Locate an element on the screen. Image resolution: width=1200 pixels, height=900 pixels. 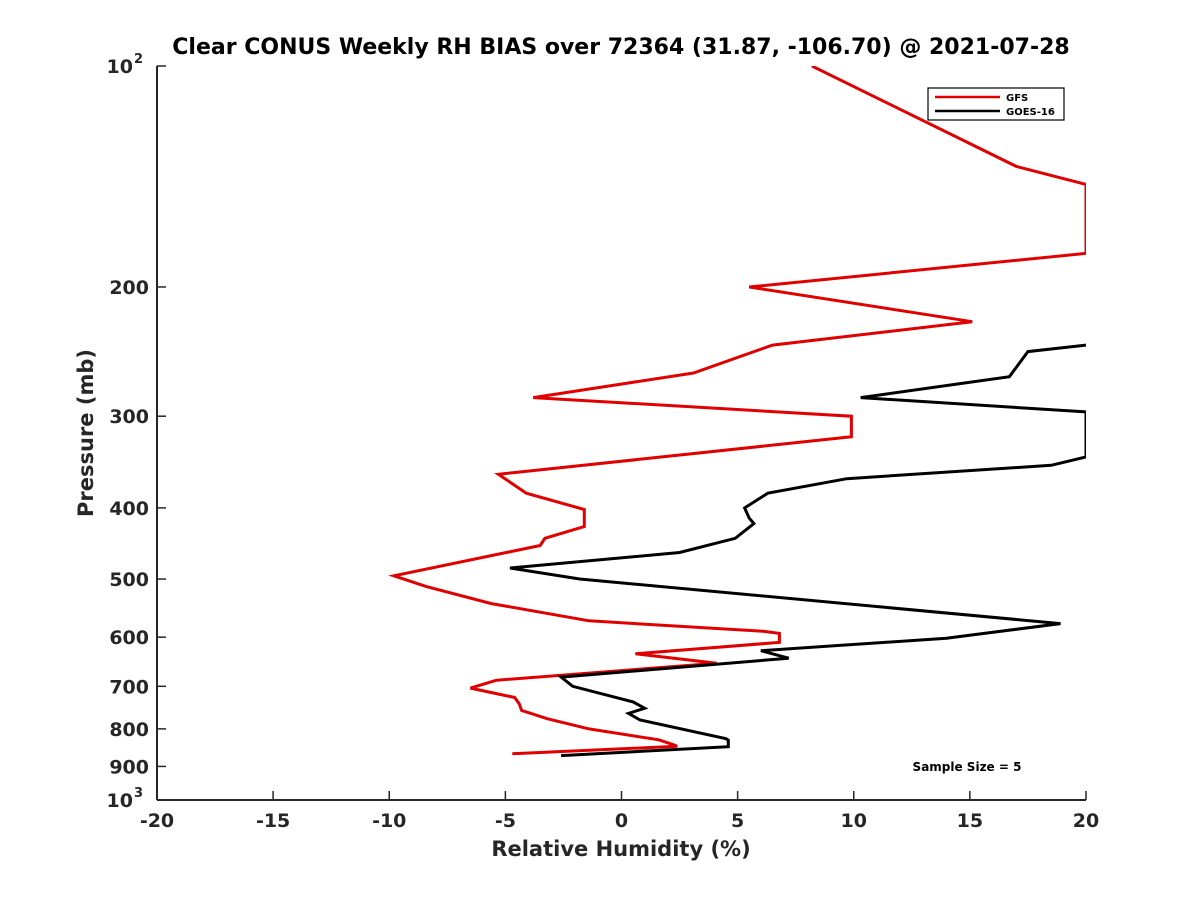
x-tick-label: 5 is located at coordinates (737, 821).